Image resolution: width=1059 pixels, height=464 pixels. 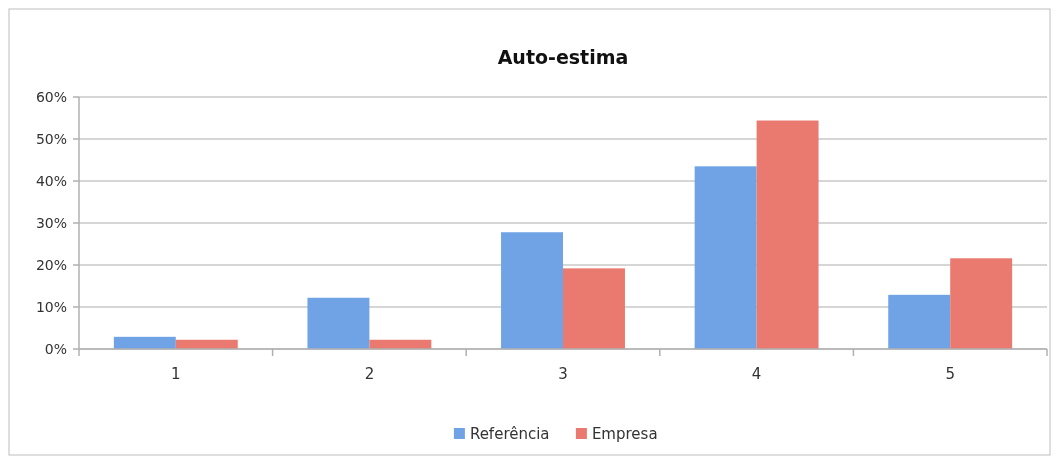 What do you see at coordinates (51, 306) in the screenshot?
I see `y-tick-label: 10%` at bounding box center [51, 306].